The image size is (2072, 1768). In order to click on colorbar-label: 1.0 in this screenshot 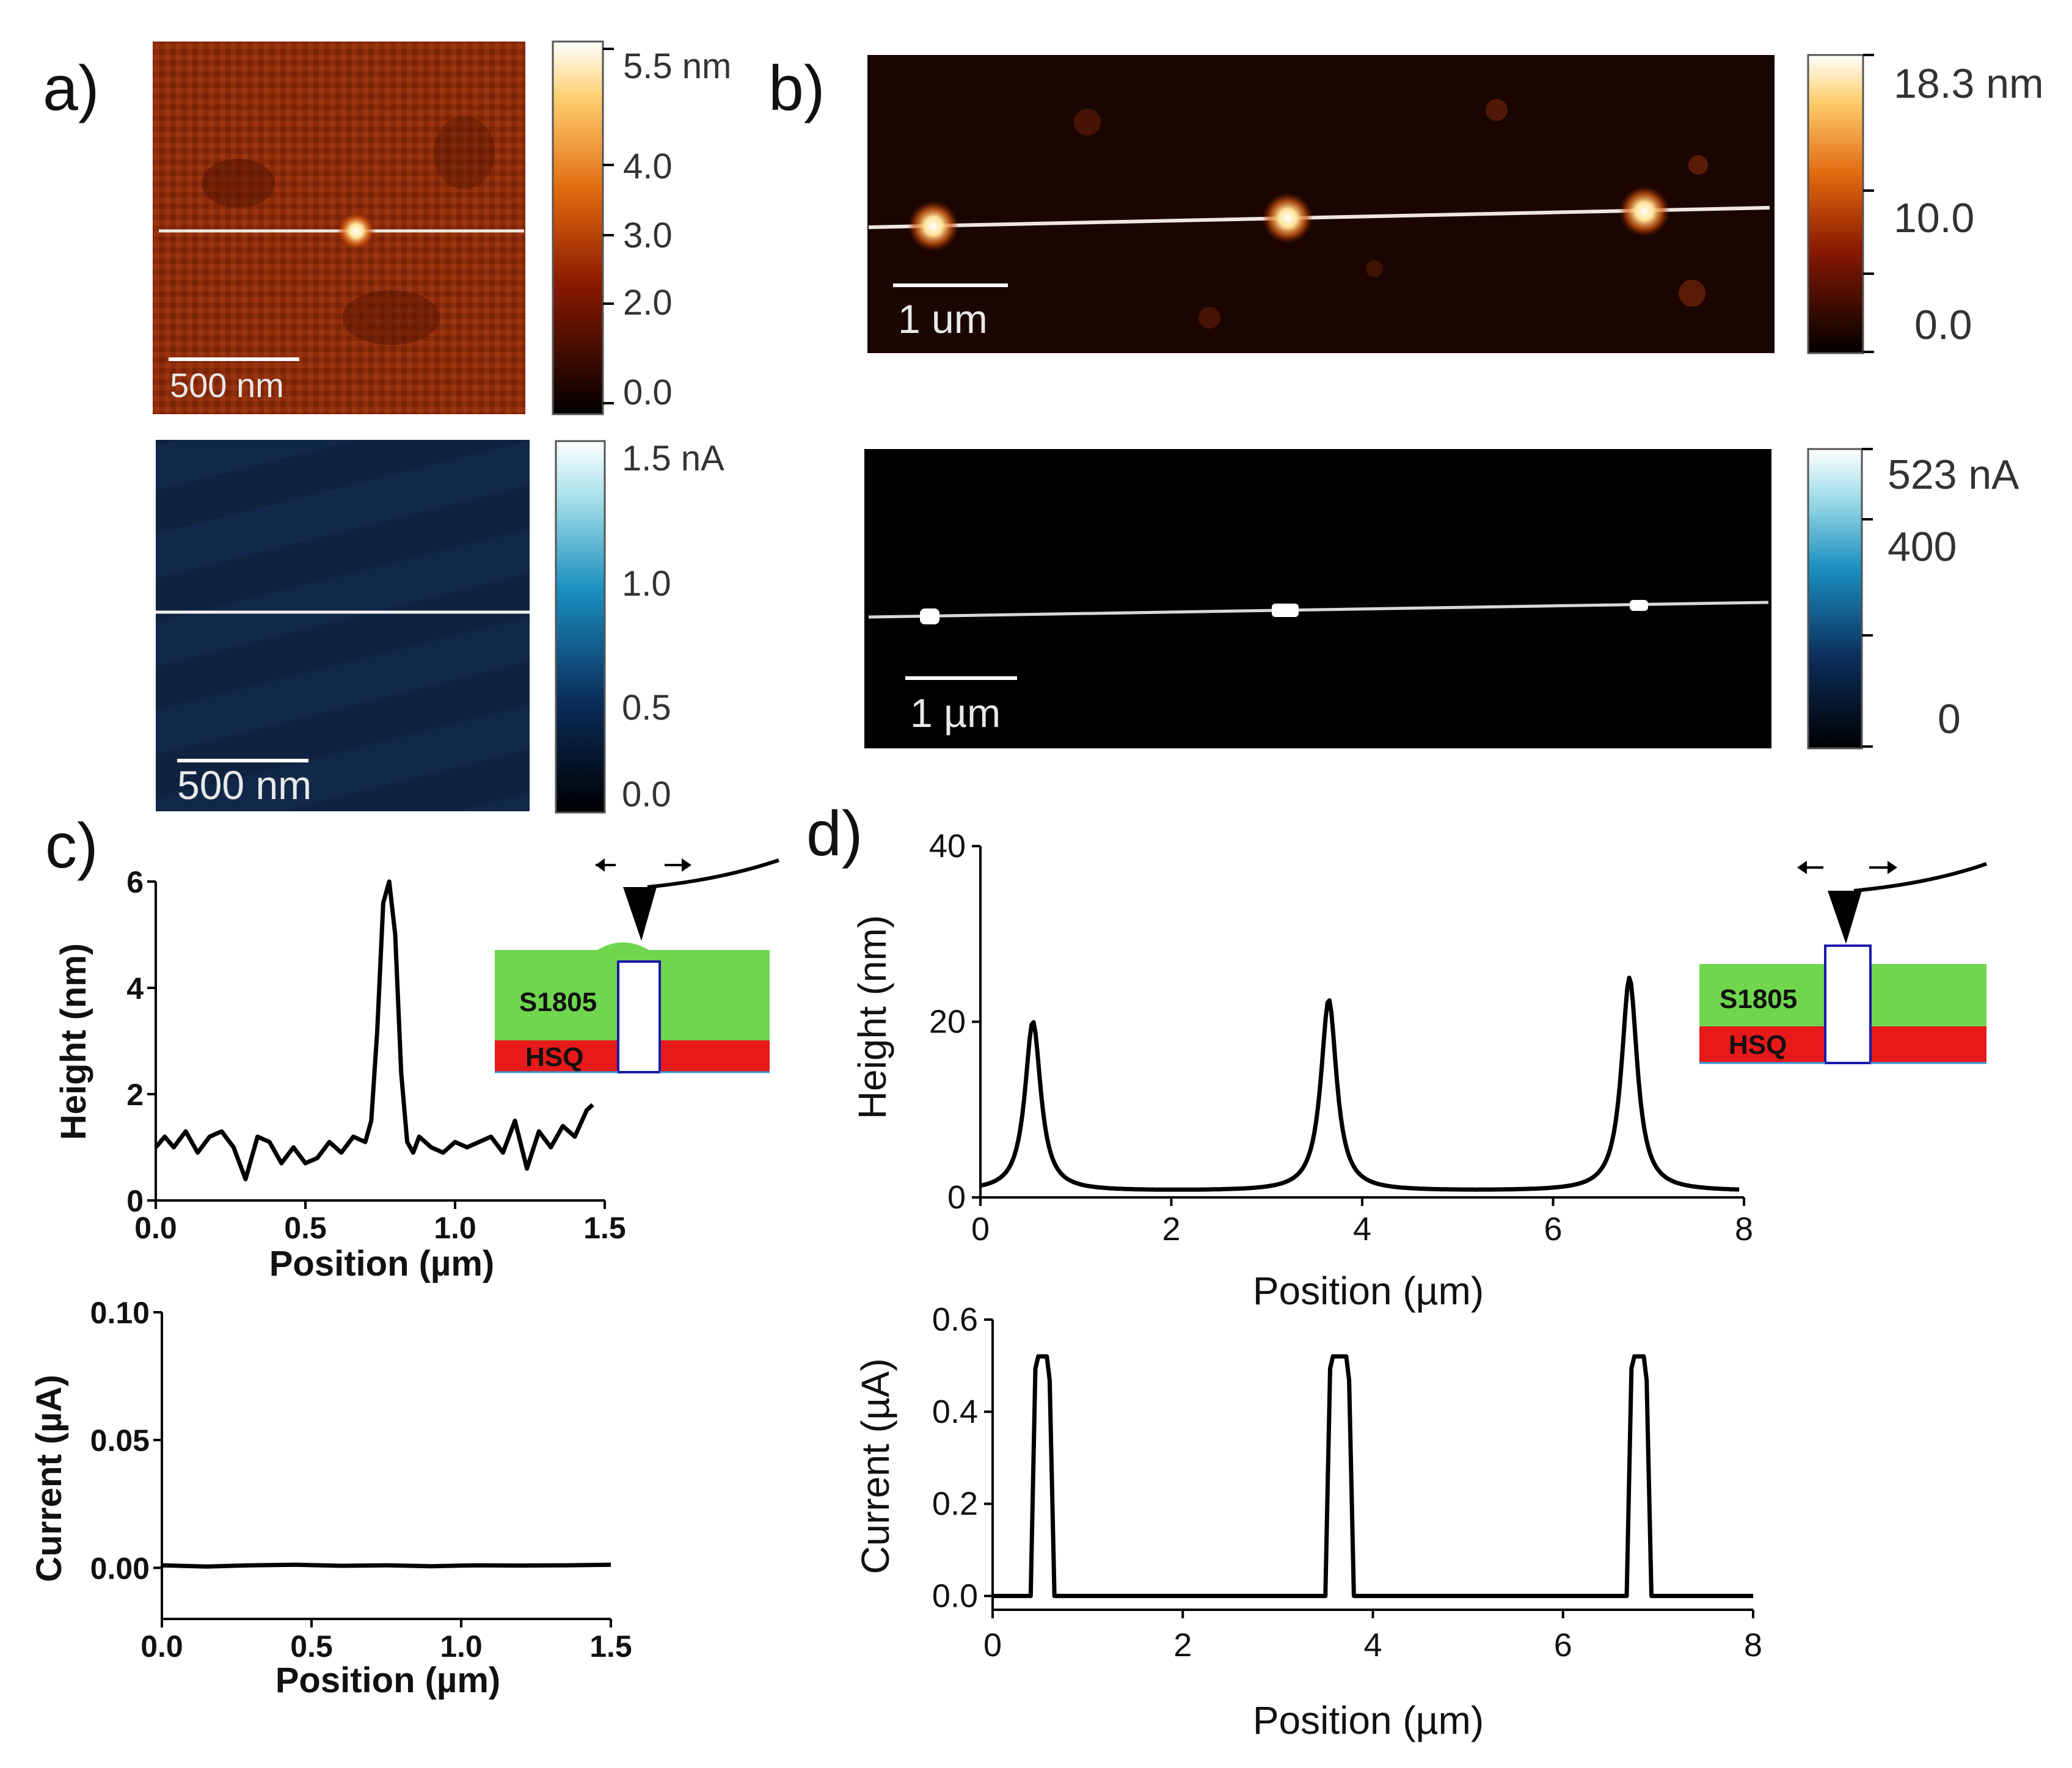, I will do `click(646, 584)`.